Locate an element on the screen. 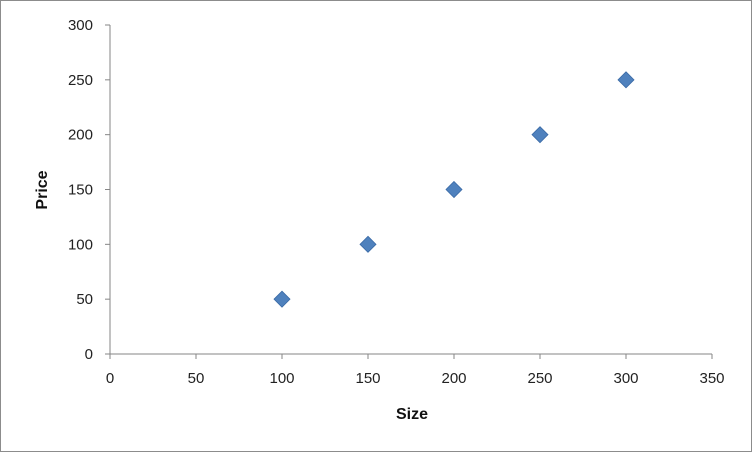 This screenshot has width=752, height=452. y-tick-label: 150 is located at coordinates (80, 190).